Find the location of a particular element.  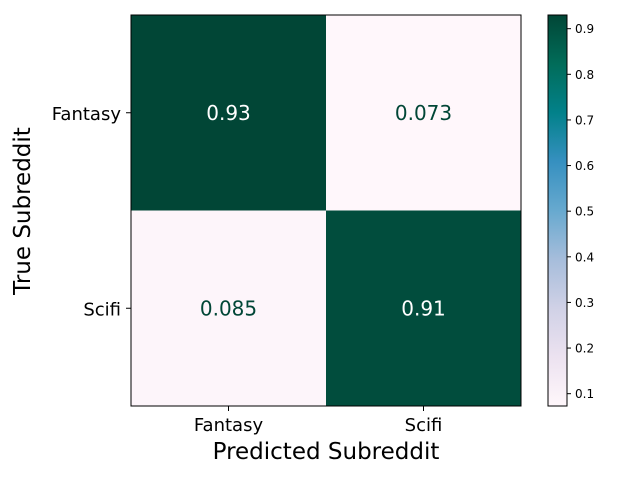

cell-value-label: 0.91 is located at coordinates (423, 308).